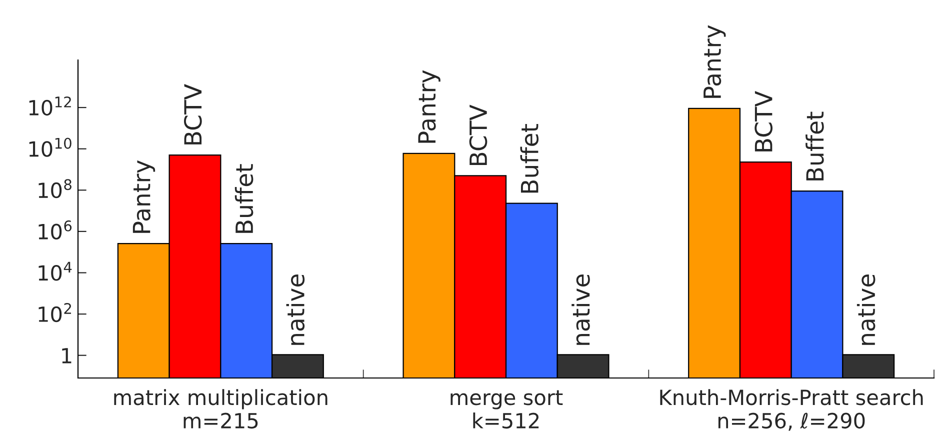 The width and height of the screenshot is (947, 439). Describe the element at coordinates (55, 230) in the screenshot. I see `y-tick-label: 10$^{6}$` at that location.